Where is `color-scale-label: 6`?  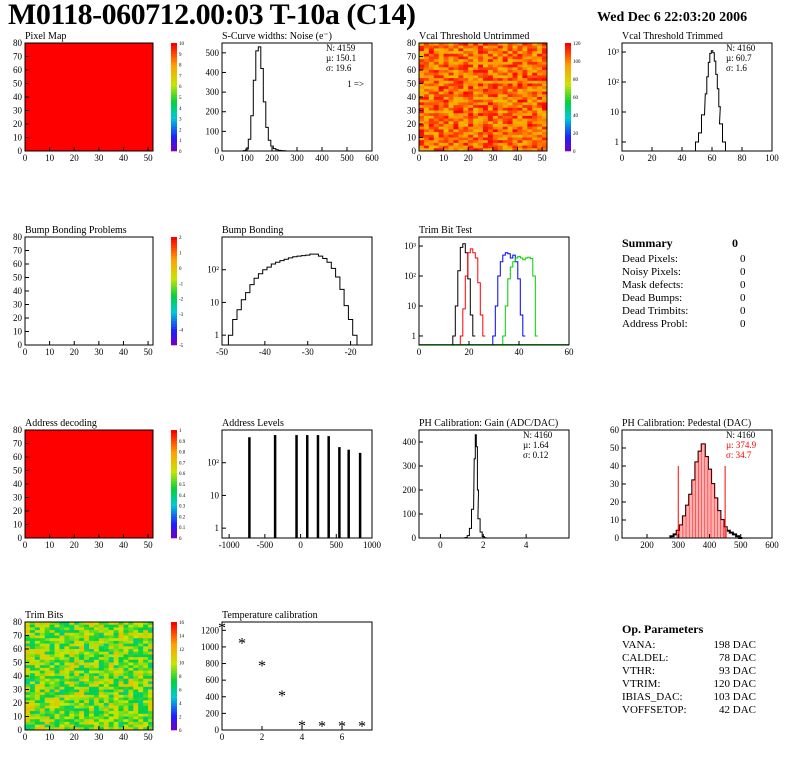
color-scale-label: 6 is located at coordinates (180, 691).